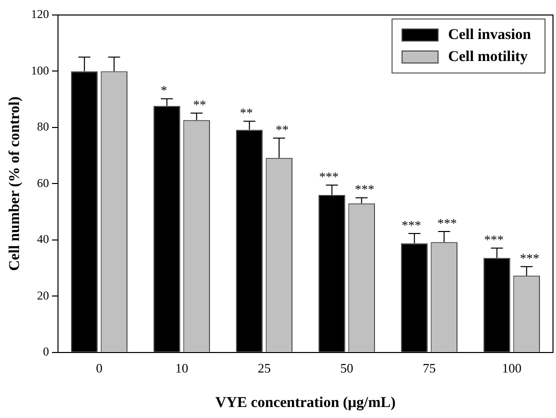 The image size is (556, 418). What do you see at coordinates (347, 368) in the screenshot?
I see `x-tick-label: 50` at bounding box center [347, 368].